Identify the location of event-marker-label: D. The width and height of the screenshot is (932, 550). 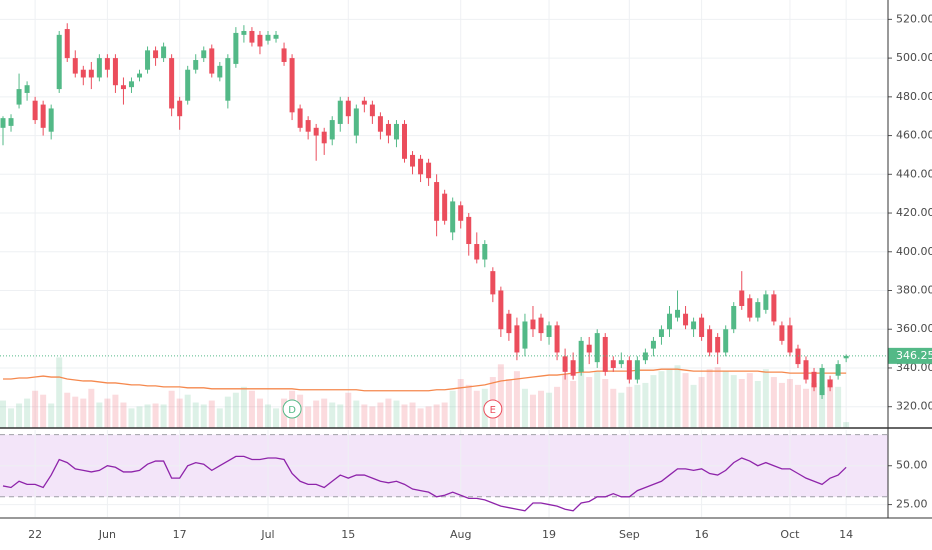
(292, 410).